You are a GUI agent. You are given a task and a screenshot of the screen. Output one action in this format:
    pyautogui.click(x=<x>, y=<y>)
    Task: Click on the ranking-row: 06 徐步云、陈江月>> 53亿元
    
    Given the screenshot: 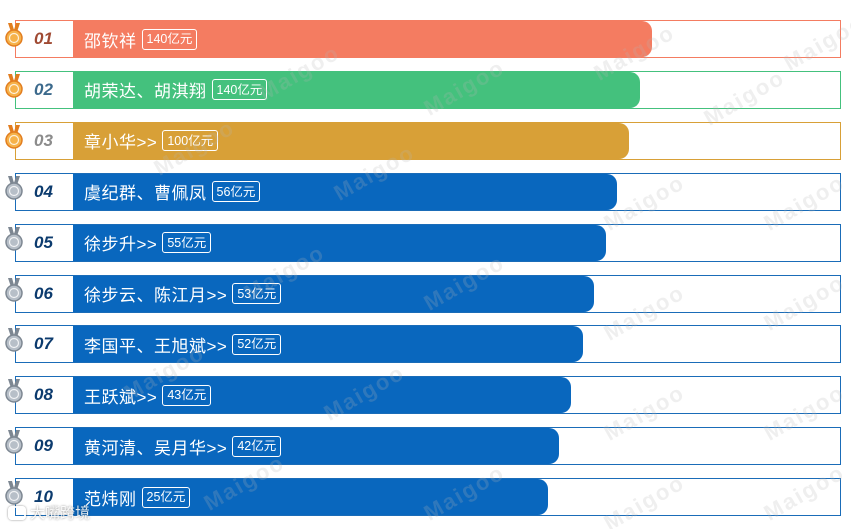 What is the action you would take?
    pyautogui.click(x=425, y=294)
    